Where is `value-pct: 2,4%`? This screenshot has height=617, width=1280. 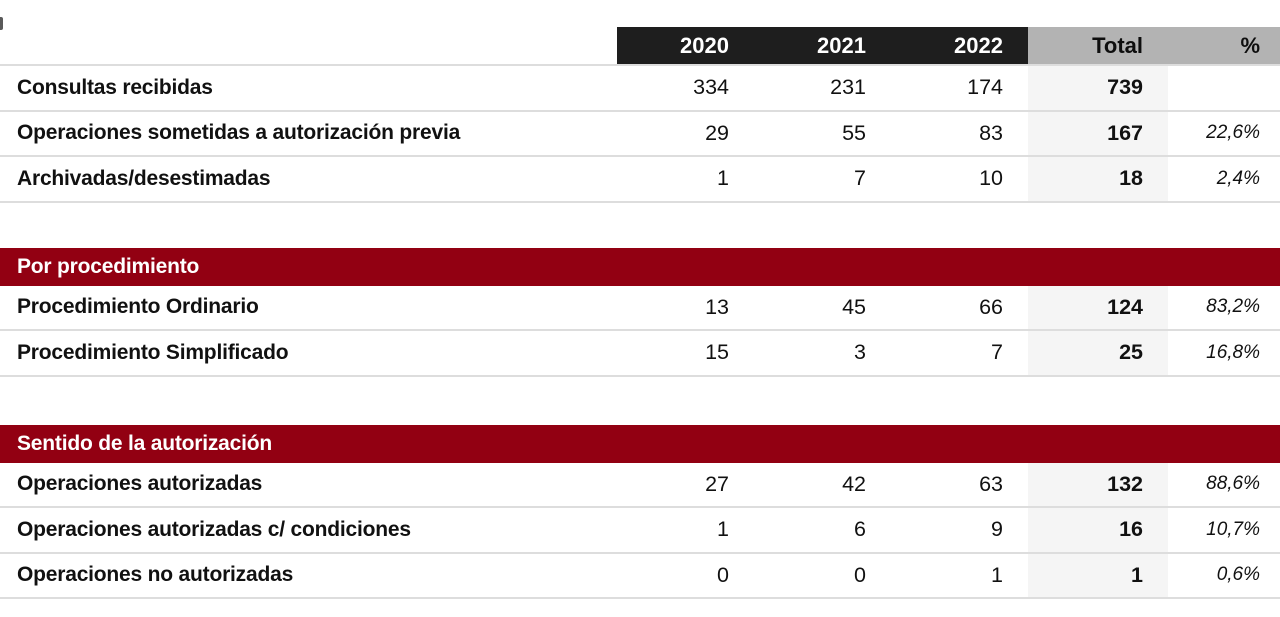 value-pct: 2,4% is located at coordinates (1238, 178).